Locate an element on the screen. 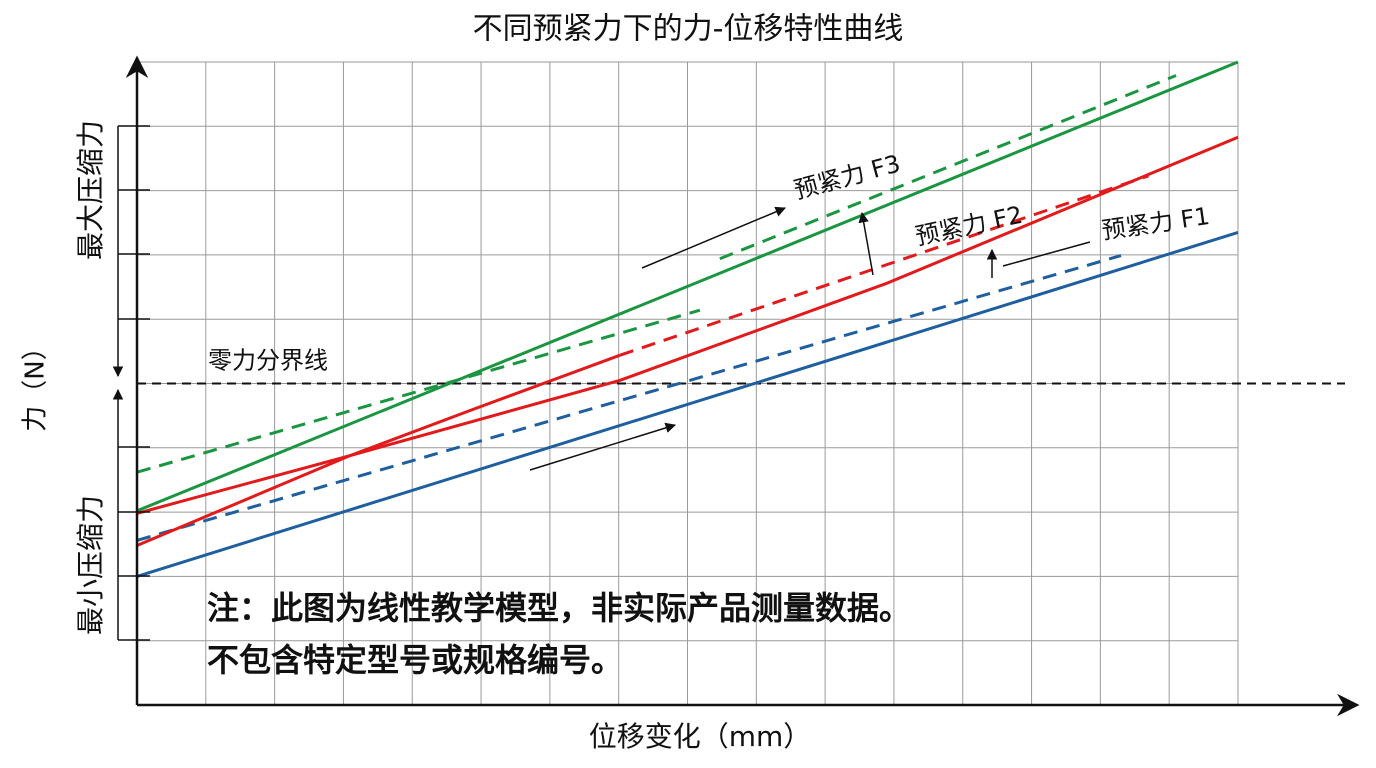 The image size is (1376, 768). annotation-arrows is located at coordinates (810, 338).